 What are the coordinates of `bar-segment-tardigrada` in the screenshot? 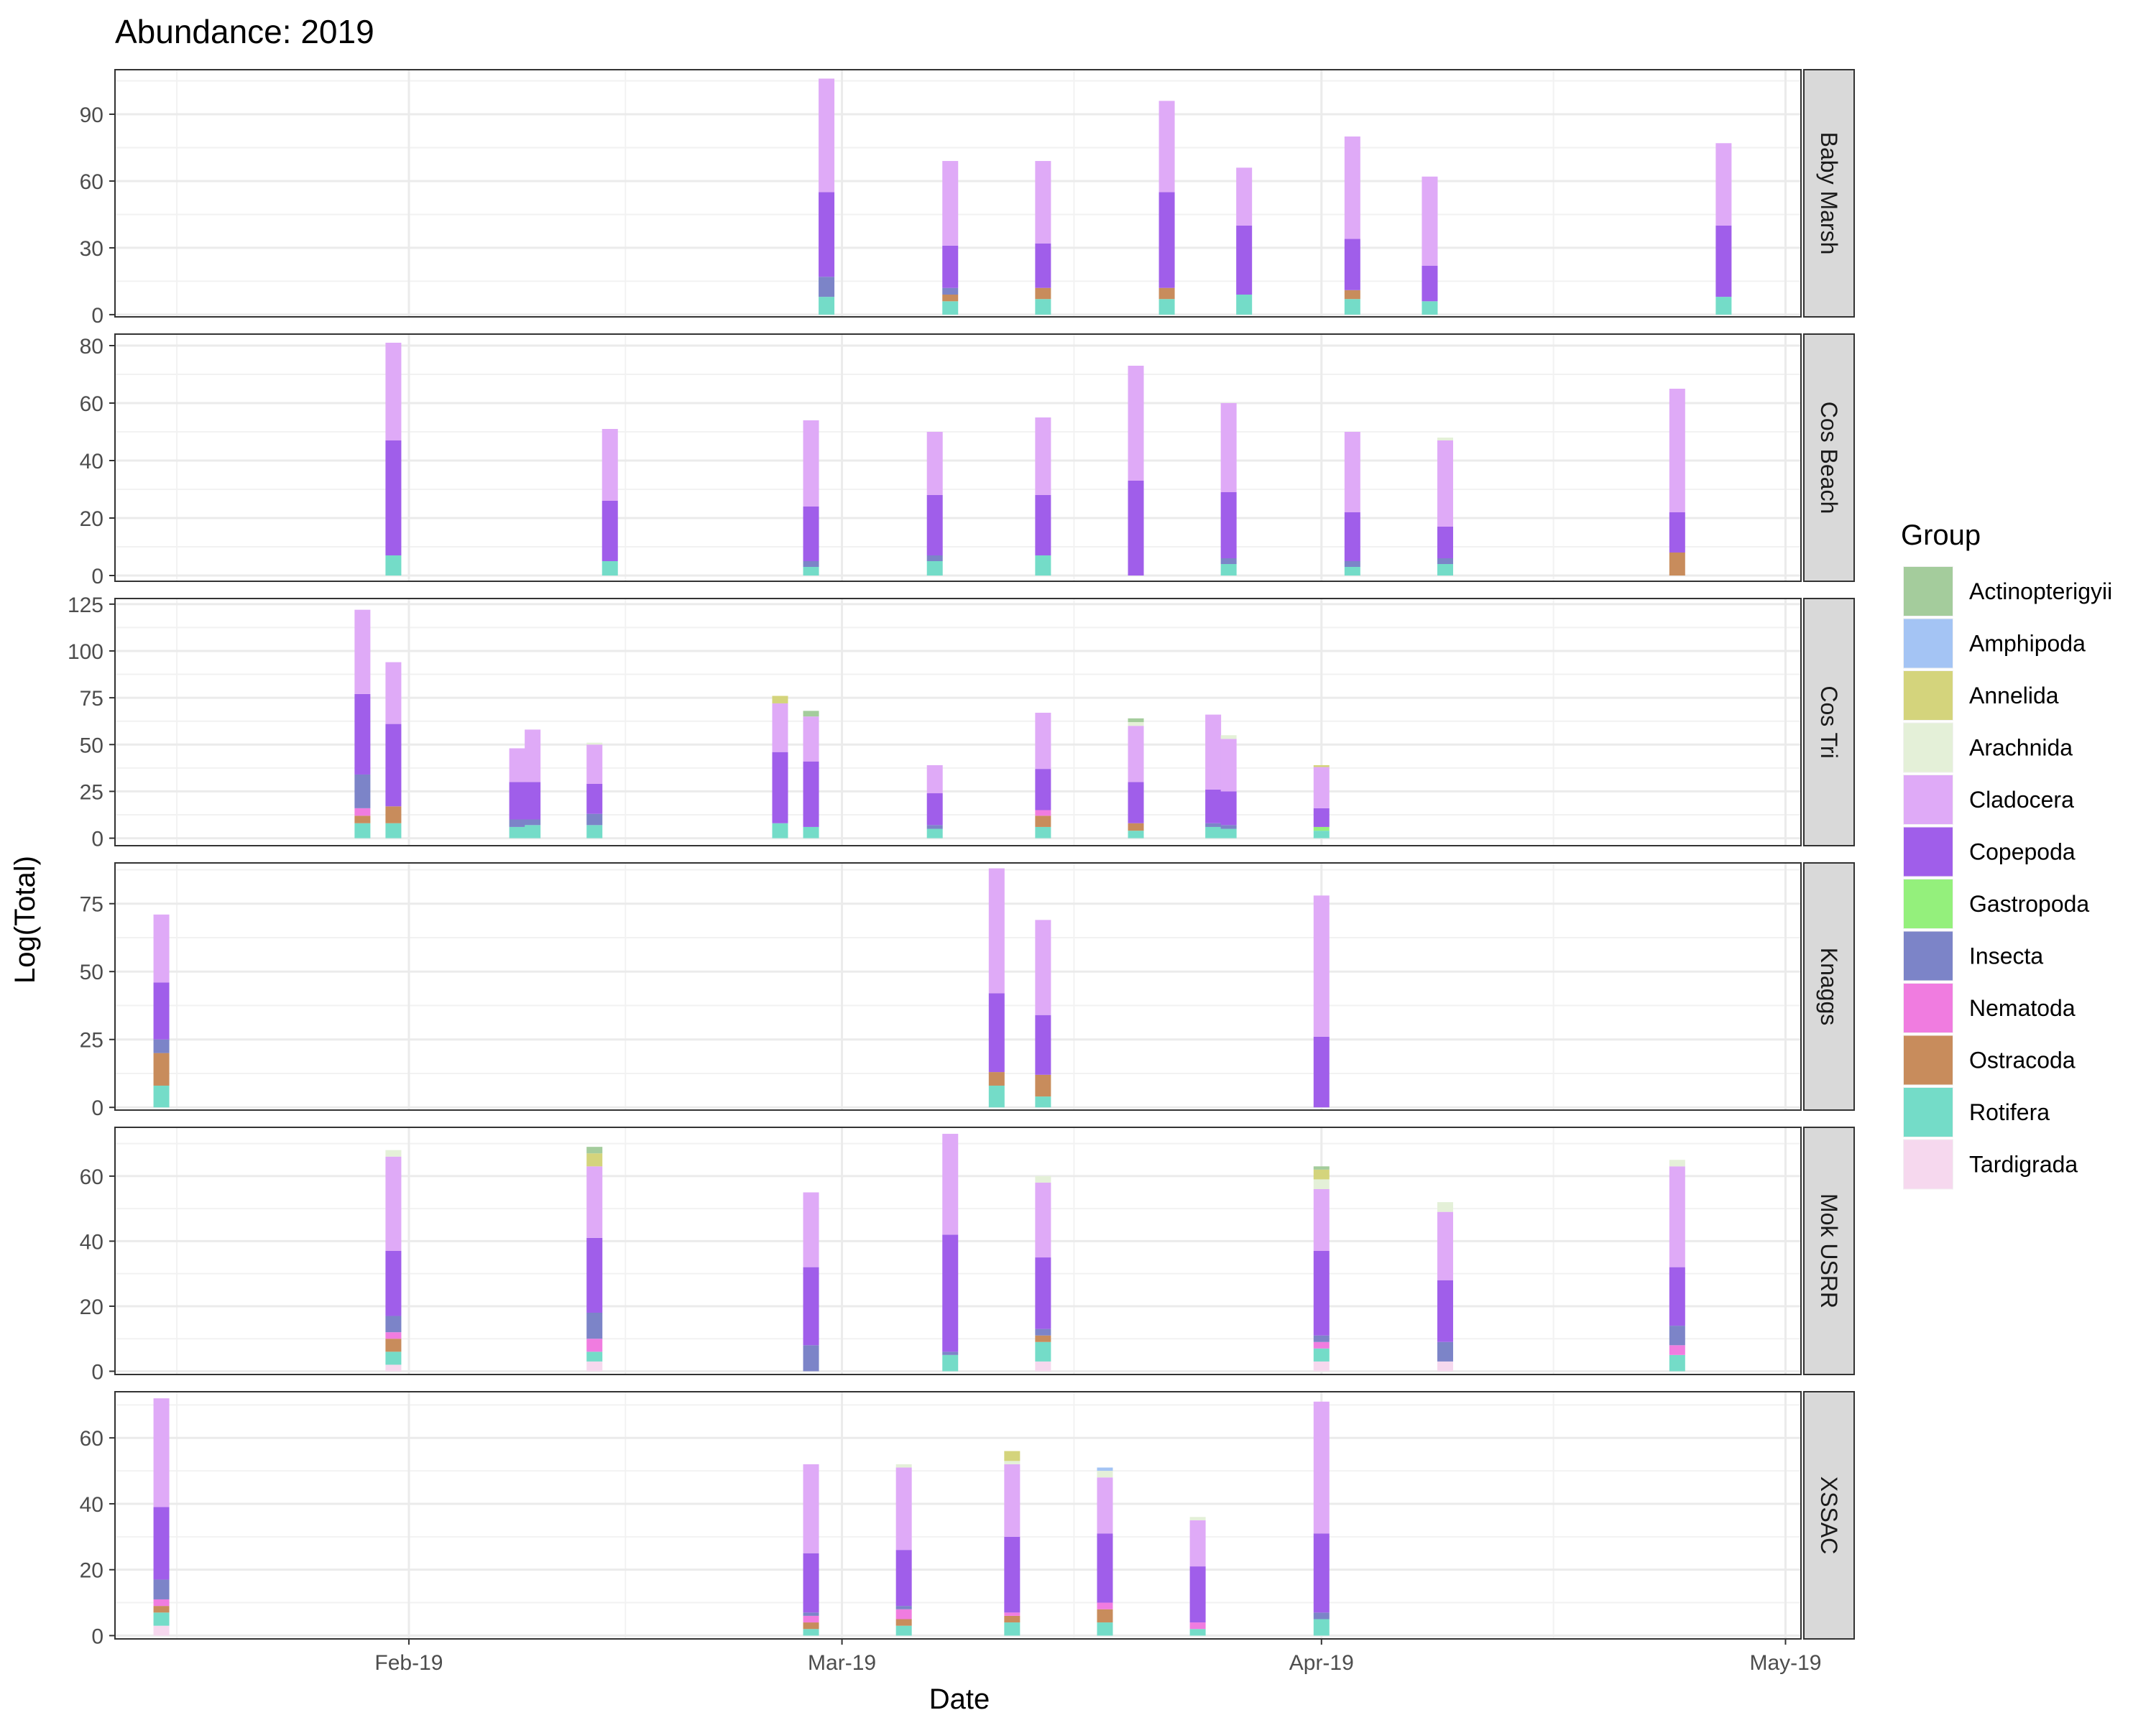 It's located at (595, 1366).